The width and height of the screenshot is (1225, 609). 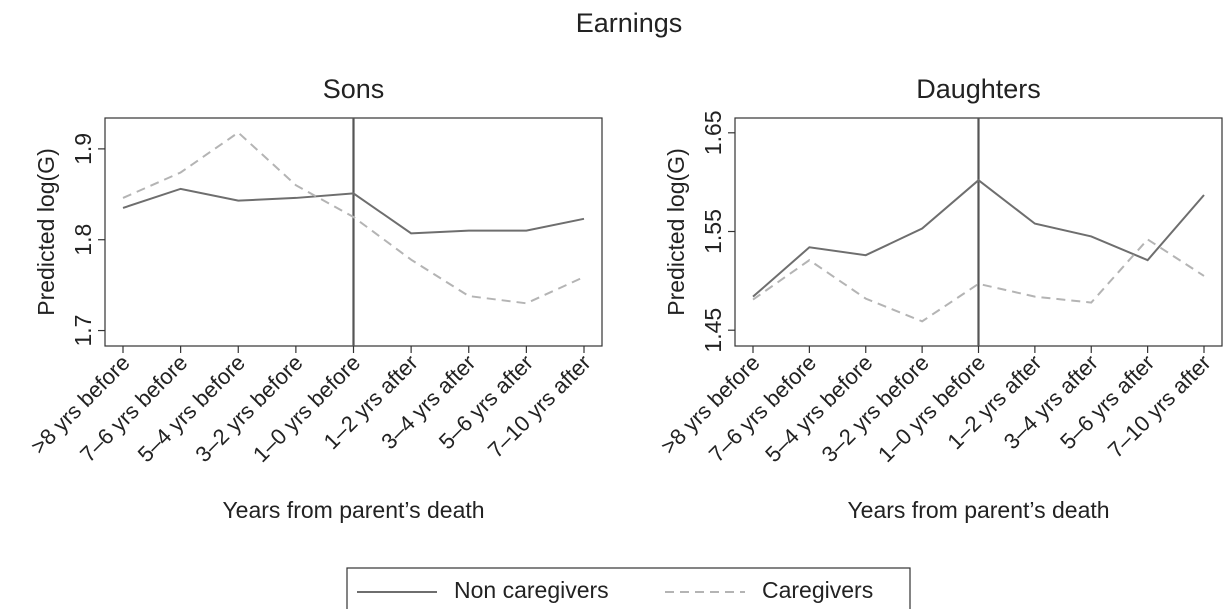 I want to click on legend-label: Caregivers, so click(x=817, y=590).